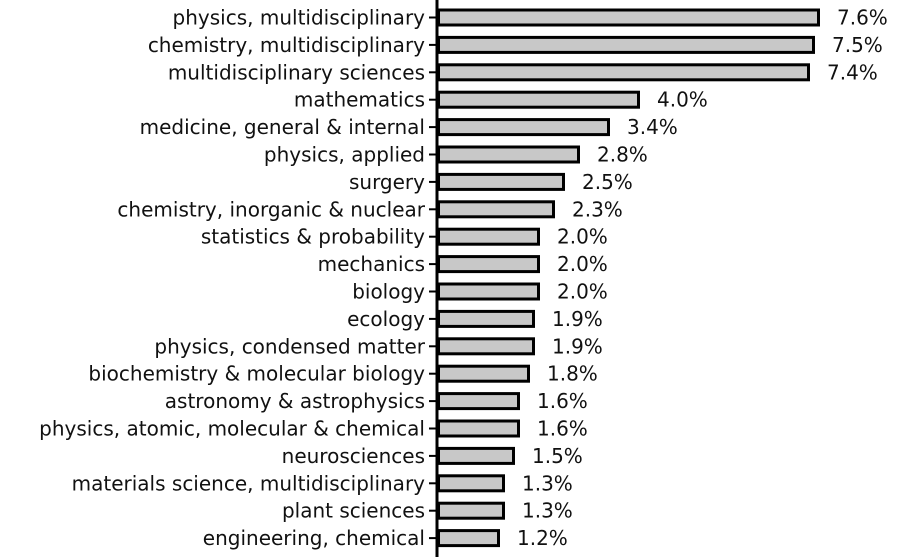 This screenshot has height=557, width=900. What do you see at coordinates (652, 127) in the screenshot?
I see `value-label: 3.4%` at bounding box center [652, 127].